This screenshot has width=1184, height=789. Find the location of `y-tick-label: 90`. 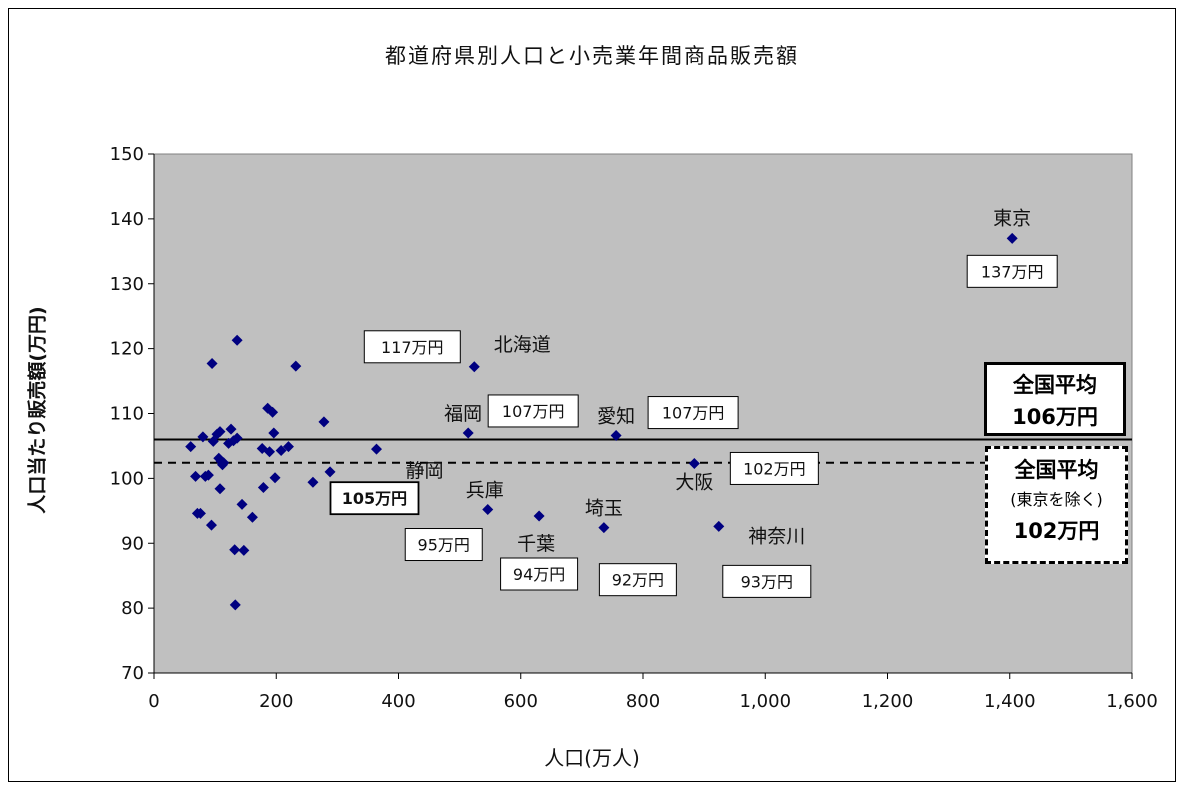

y-tick-label: 90 is located at coordinates (132, 543).